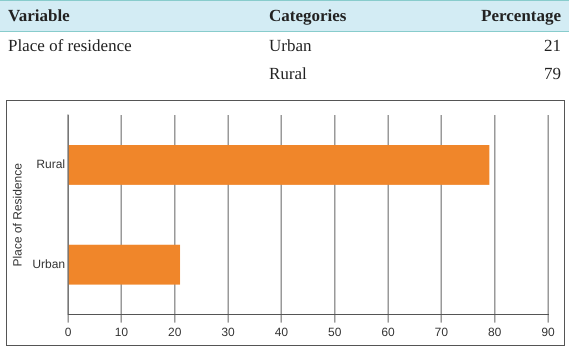 This screenshot has height=350, width=569. I want to click on text: Rural, so click(288, 74).